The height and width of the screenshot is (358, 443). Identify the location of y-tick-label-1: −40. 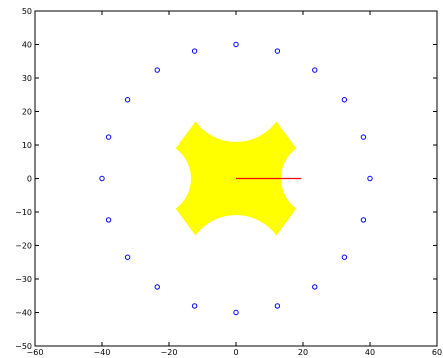
(23, 313).